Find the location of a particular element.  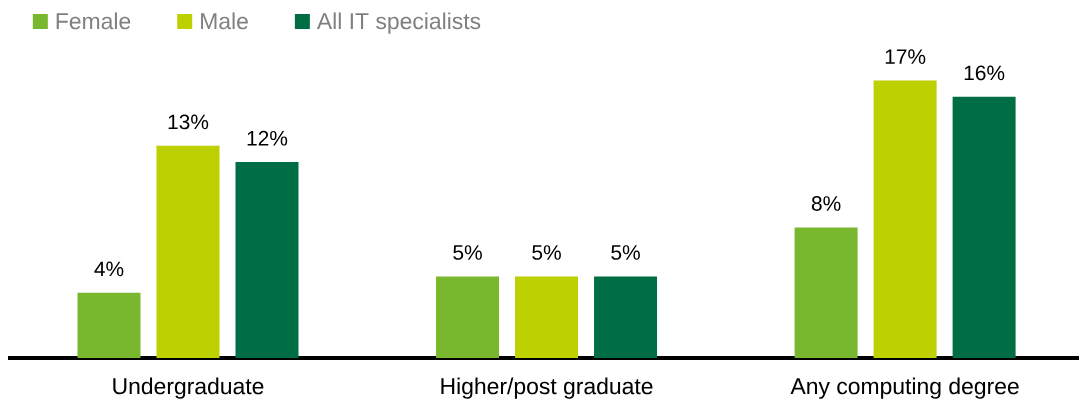

x-tick-label: Any computing degree is located at coordinates (904, 388).